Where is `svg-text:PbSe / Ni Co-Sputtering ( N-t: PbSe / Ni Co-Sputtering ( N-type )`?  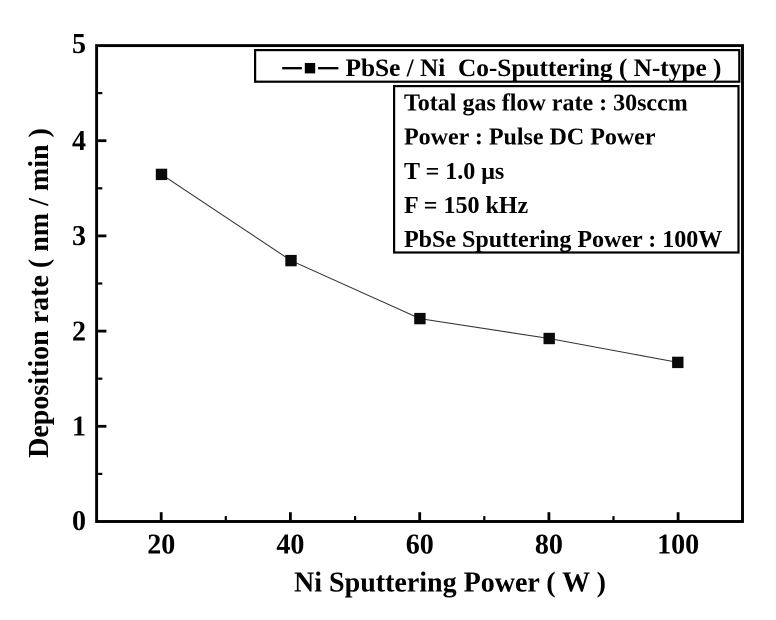
svg-text:PbSe / Ni Co-Sputtering ( N-t: PbSe / Ni Co-Sputtering ( N-type ) is located at coordinates (534, 68).